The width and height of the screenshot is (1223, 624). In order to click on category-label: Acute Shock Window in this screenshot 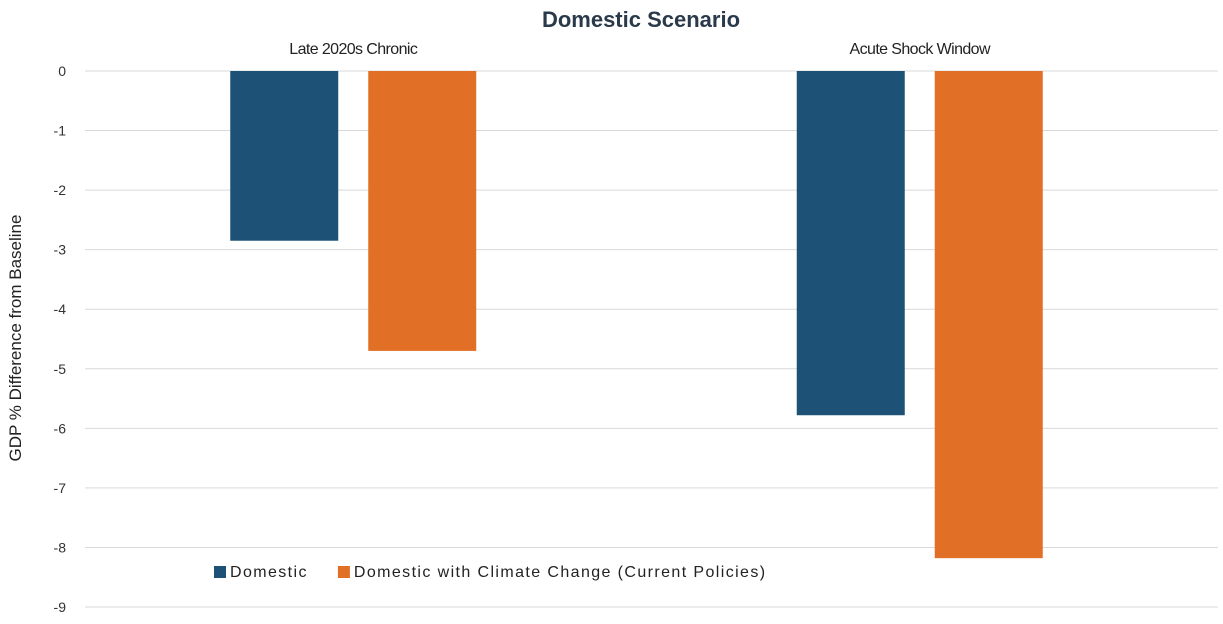, I will do `click(920, 49)`.